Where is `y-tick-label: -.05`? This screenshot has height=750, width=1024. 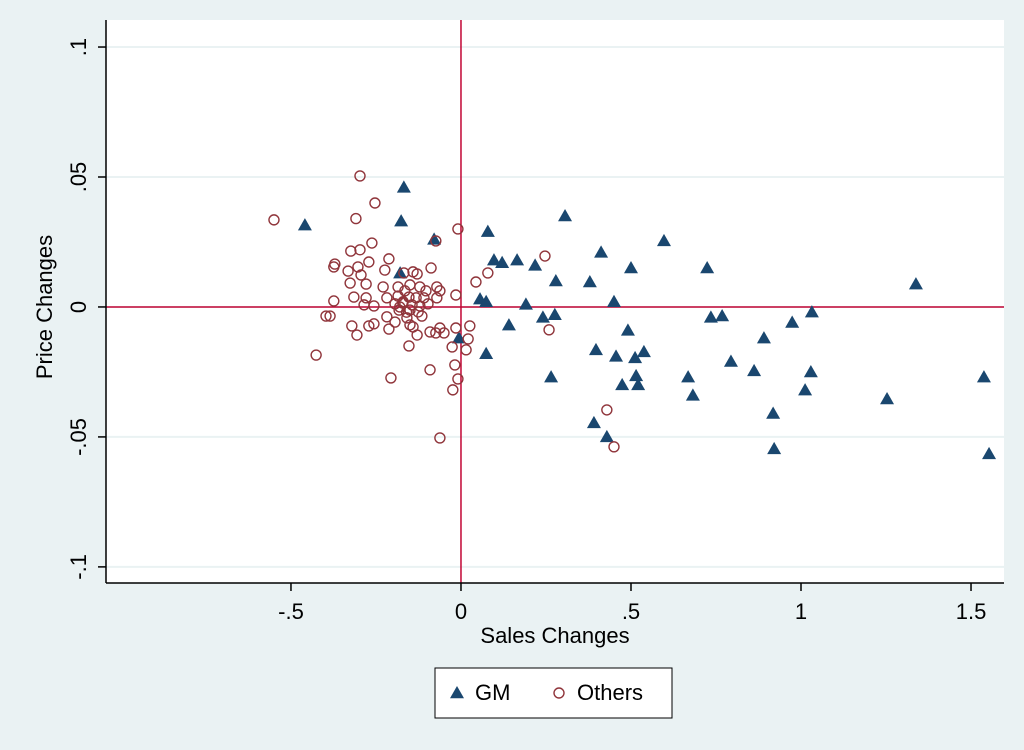
y-tick-label: -.05 is located at coordinates (78, 437).